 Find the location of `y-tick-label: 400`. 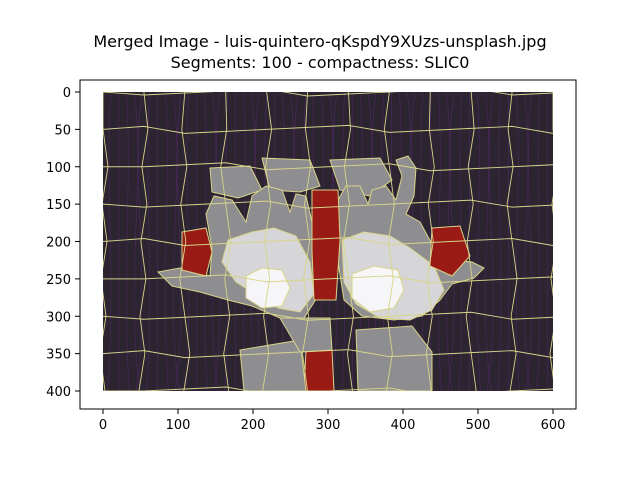

y-tick-label: 400 is located at coordinates (58, 392).